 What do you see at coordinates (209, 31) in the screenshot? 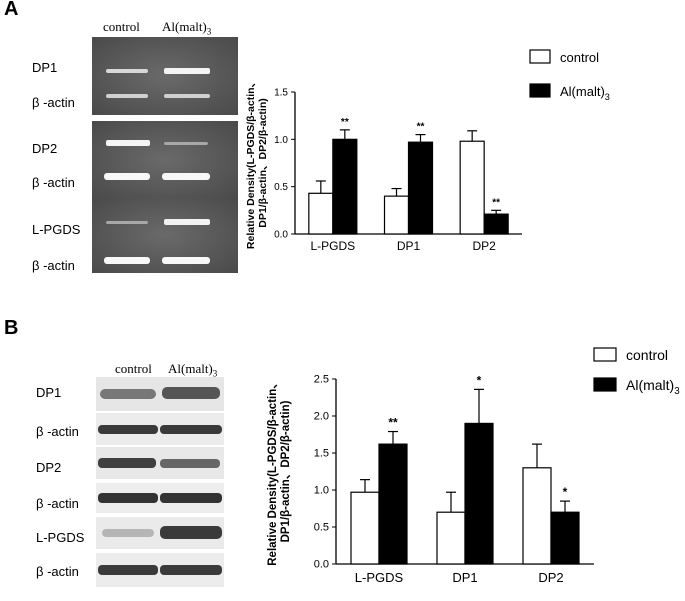
I see `gel-a-col-treated-sub: 3` at bounding box center [209, 31].